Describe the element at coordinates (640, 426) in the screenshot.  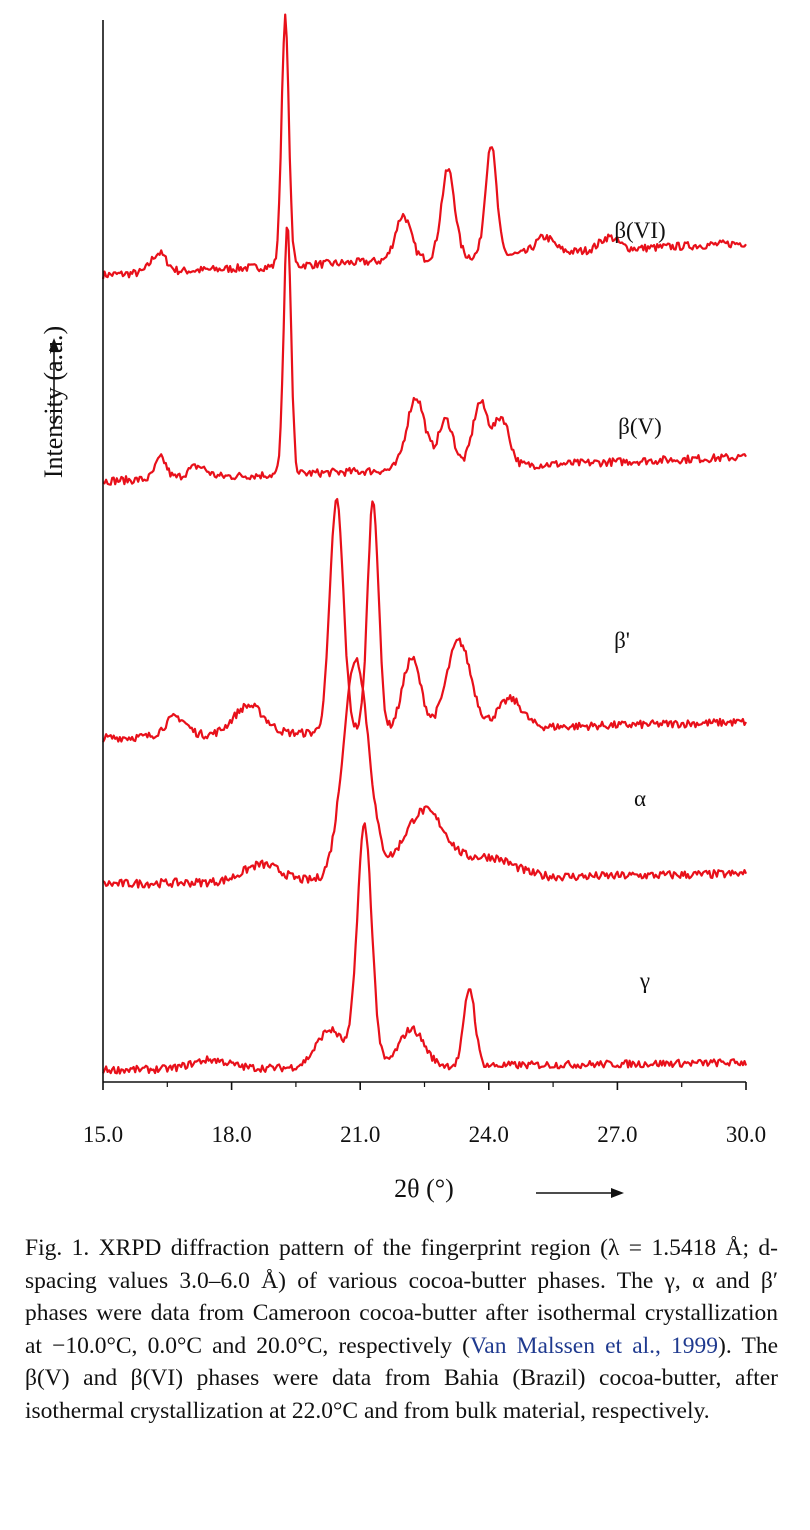
I see `series-label-2: β(V)` at that location.